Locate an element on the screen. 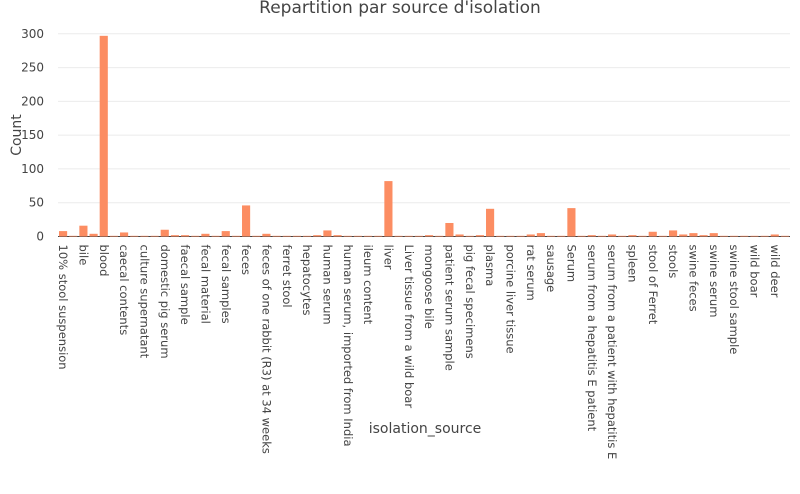 This screenshot has height=494, width=800. x-tick-label: porcine liver tissue is located at coordinates (510, 299).